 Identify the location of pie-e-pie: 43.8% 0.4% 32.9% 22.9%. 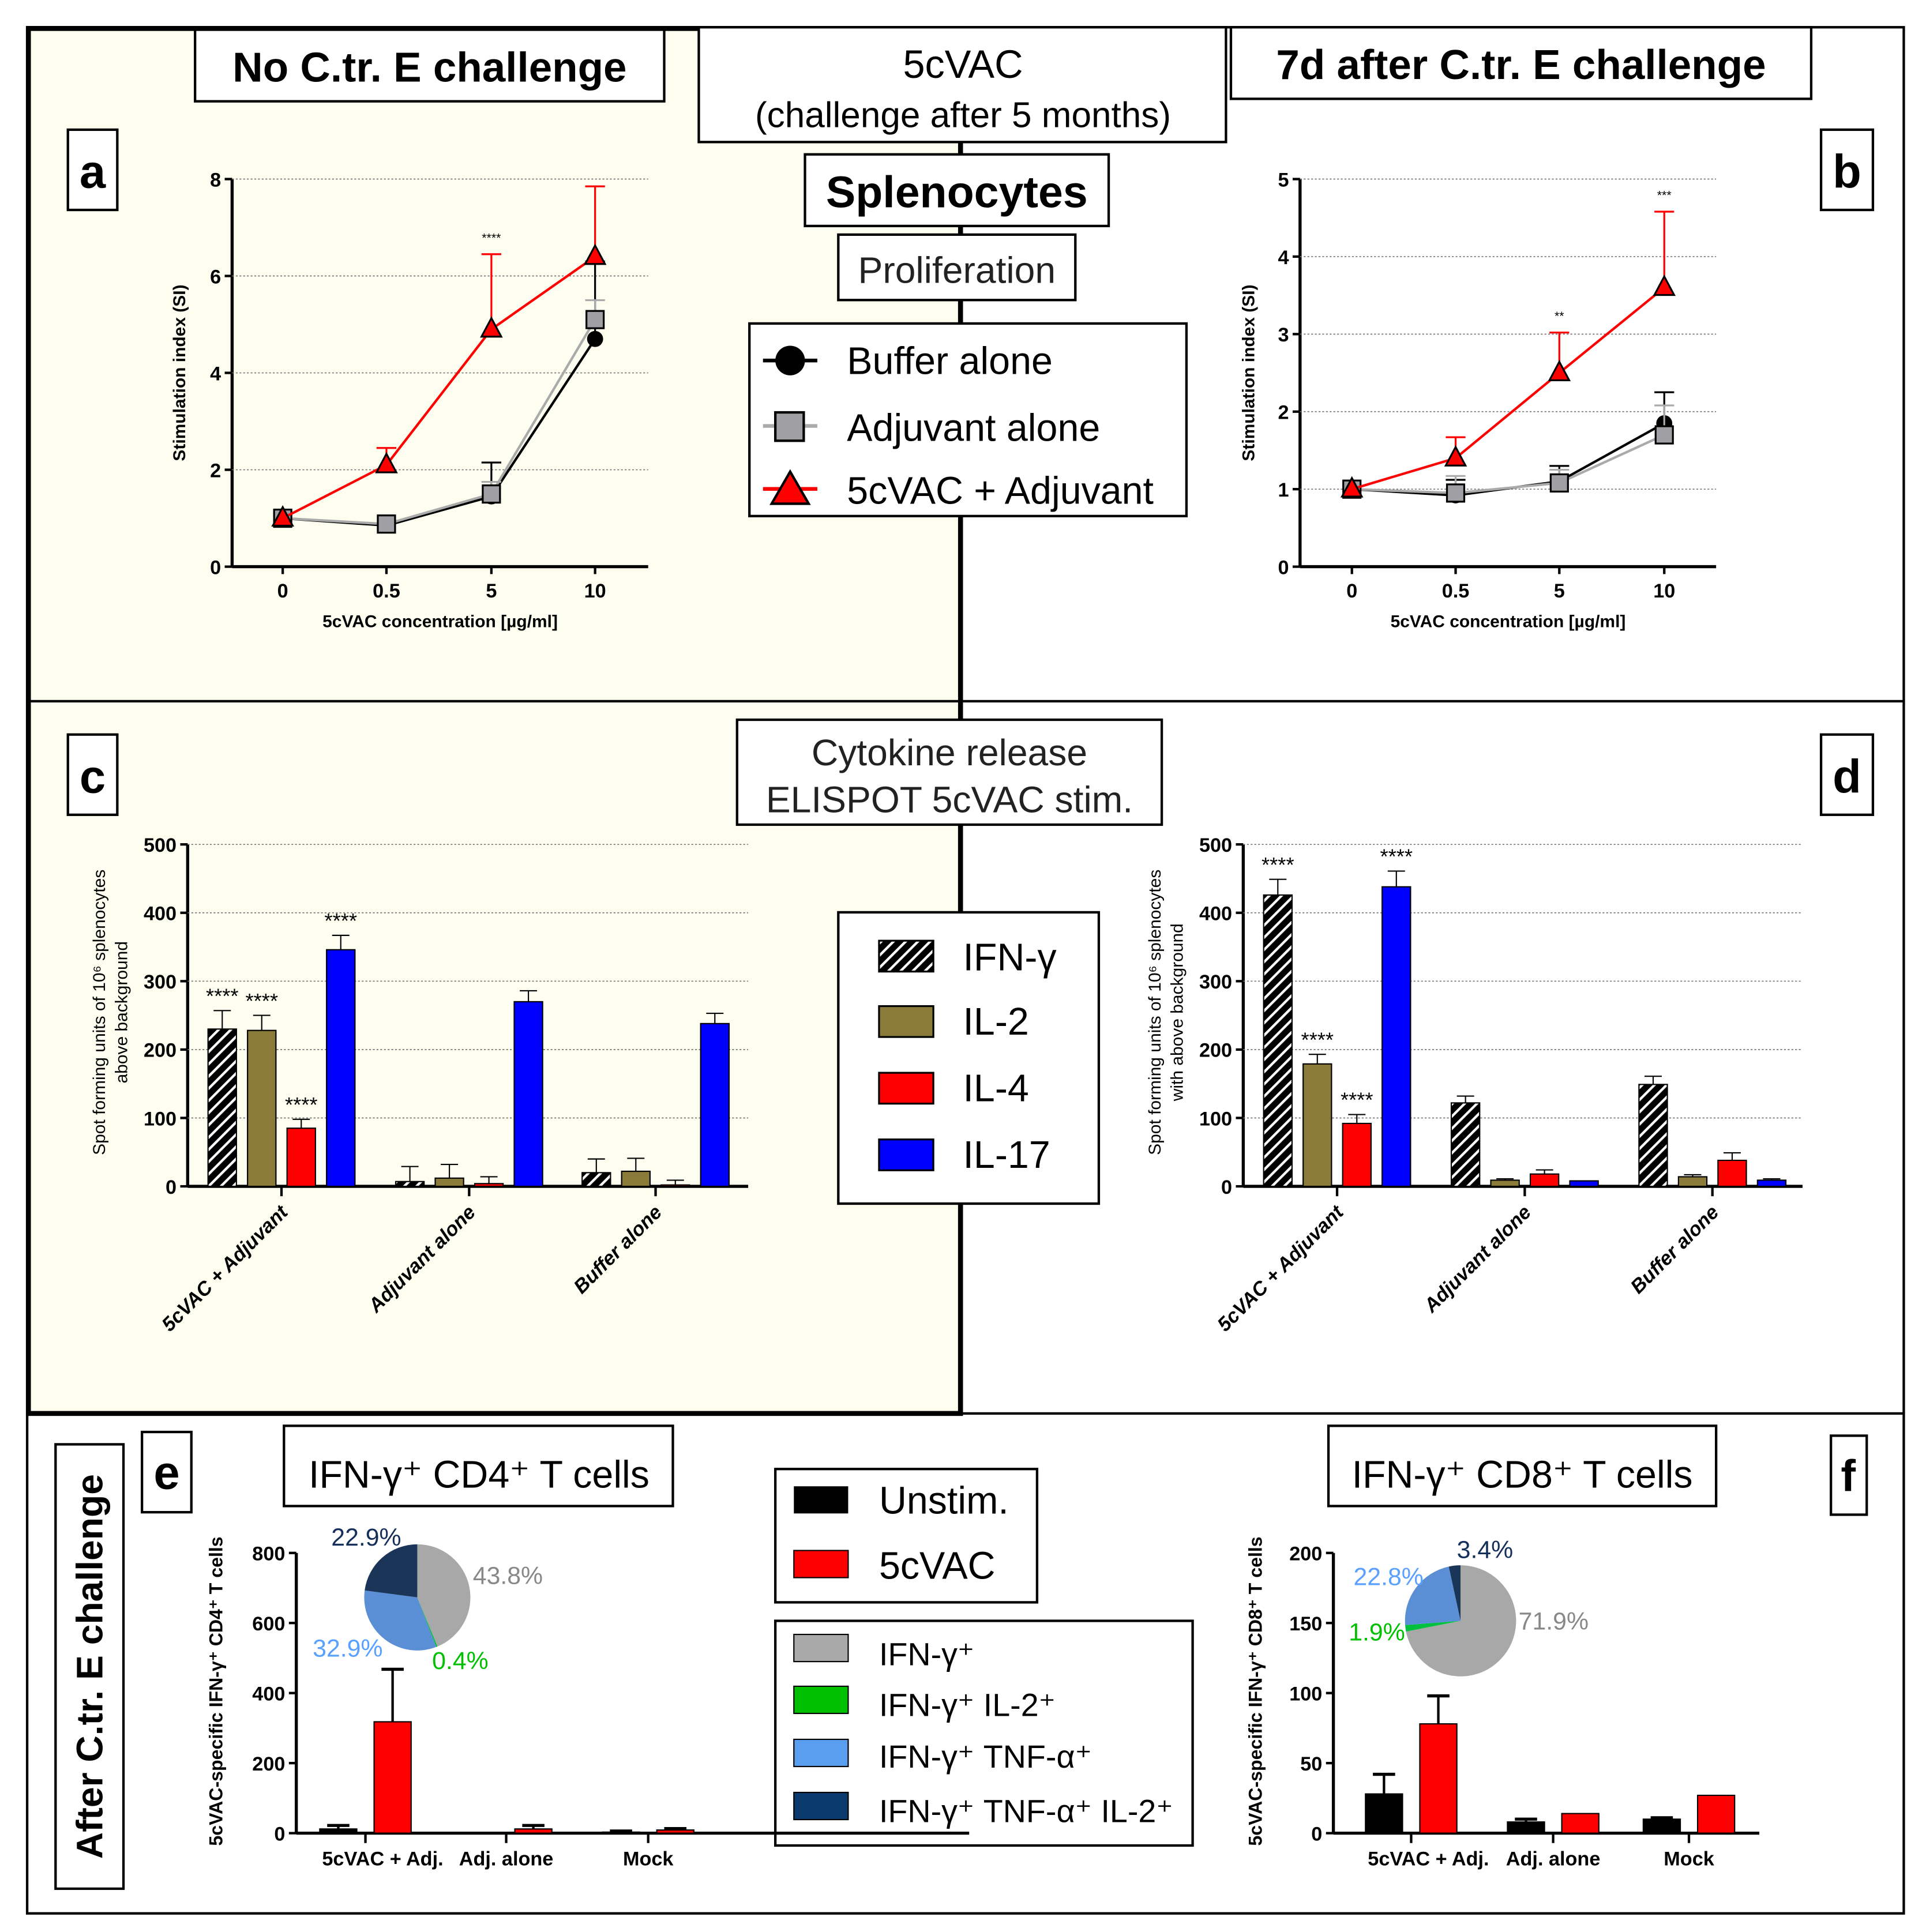
(428, 1599).